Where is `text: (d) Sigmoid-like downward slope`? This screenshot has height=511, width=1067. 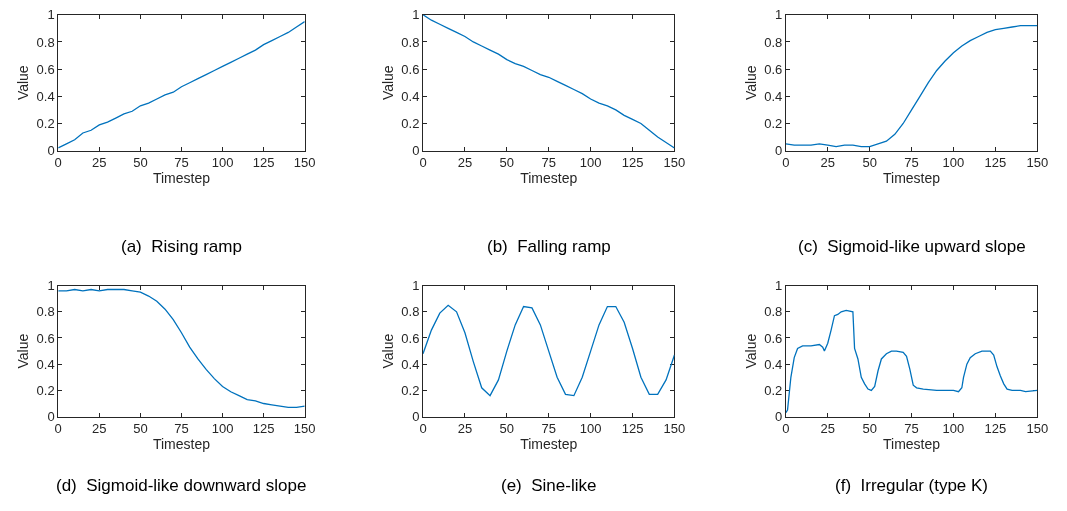 text: (d) Sigmoid-like downward slope is located at coordinates (181, 485).